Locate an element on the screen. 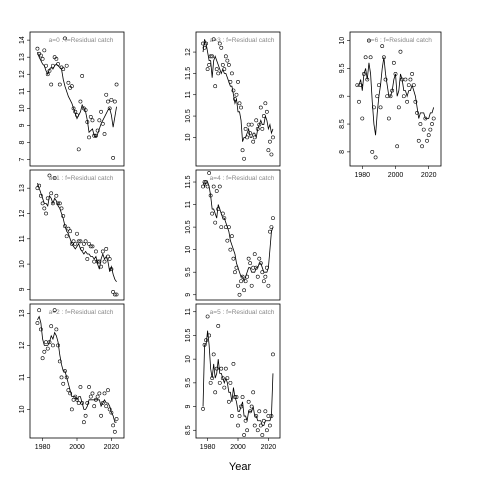 The width and height of the screenshot is (480, 480). x-tick-label: 2020 is located at coordinates (112, 447).